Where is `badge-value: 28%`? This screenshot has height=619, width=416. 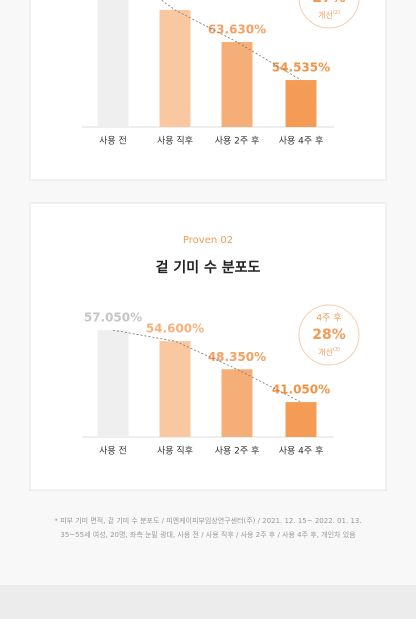 badge-value: 28% is located at coordinates (329, 335).